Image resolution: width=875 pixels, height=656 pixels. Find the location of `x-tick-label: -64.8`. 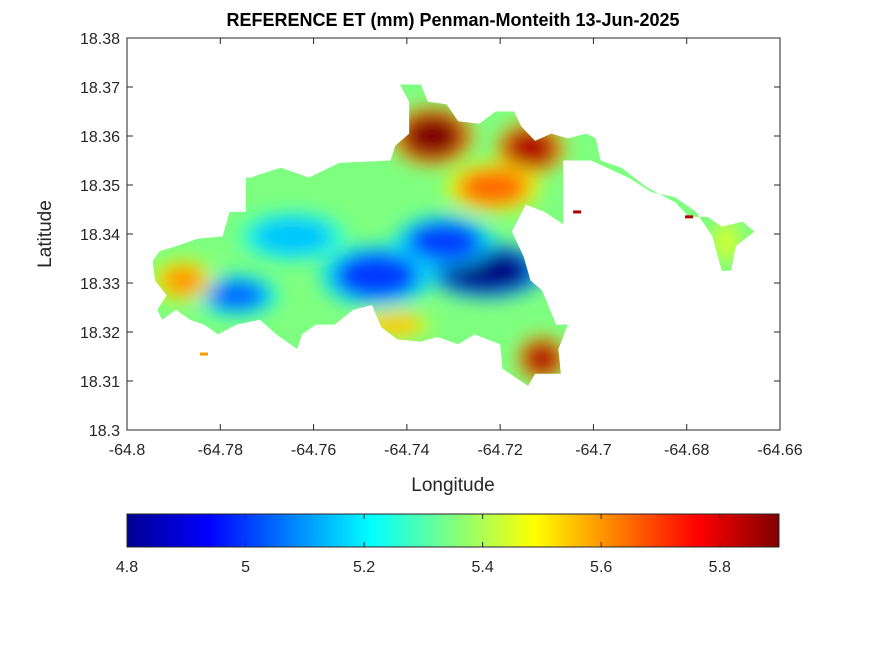

x-tick-label: -64.8 is located at coordinates (127, 450).